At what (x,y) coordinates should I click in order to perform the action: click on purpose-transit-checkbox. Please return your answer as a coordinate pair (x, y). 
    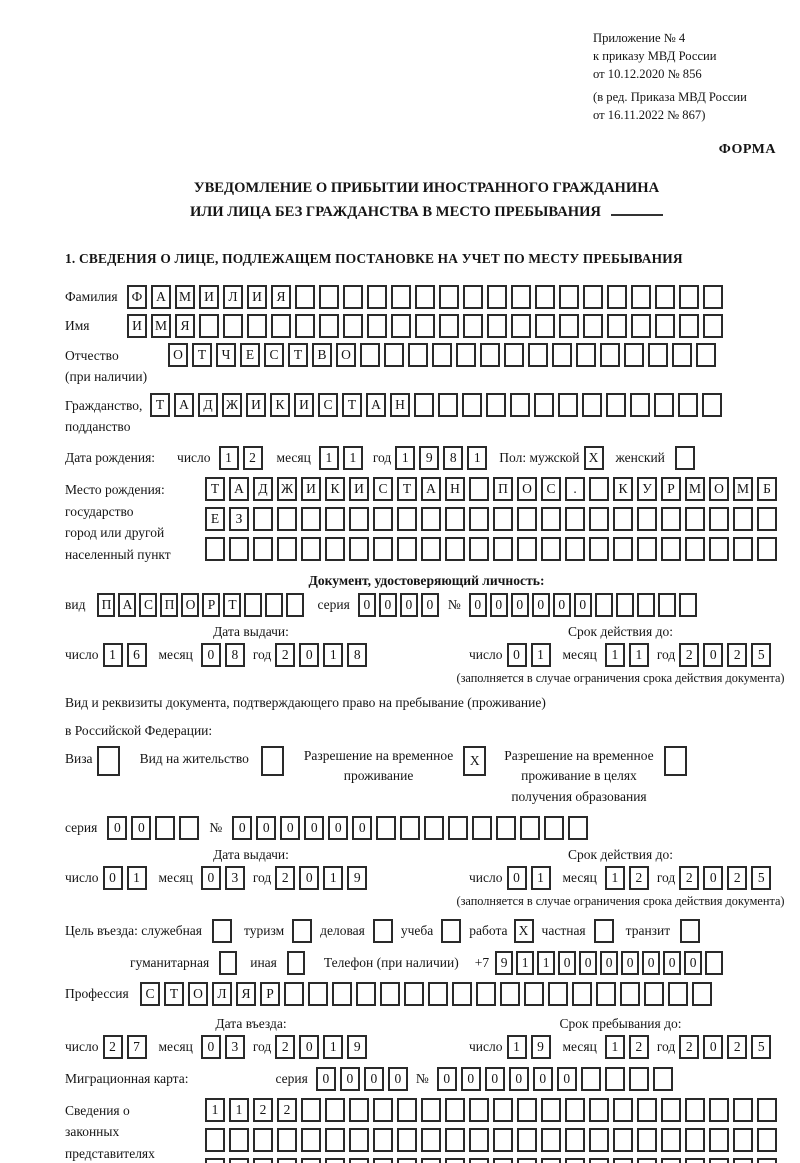
    Looking at the image, I should click on (692, 930).